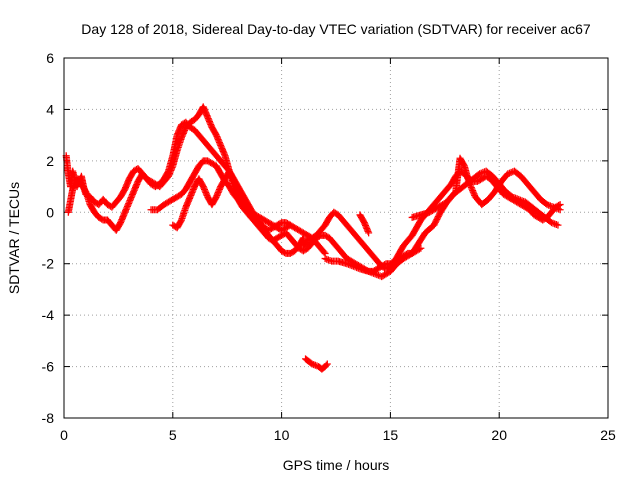 The height and width of the screenshot is (480, 640). I want to click on y-tick-label: -2, so click(48, 264).